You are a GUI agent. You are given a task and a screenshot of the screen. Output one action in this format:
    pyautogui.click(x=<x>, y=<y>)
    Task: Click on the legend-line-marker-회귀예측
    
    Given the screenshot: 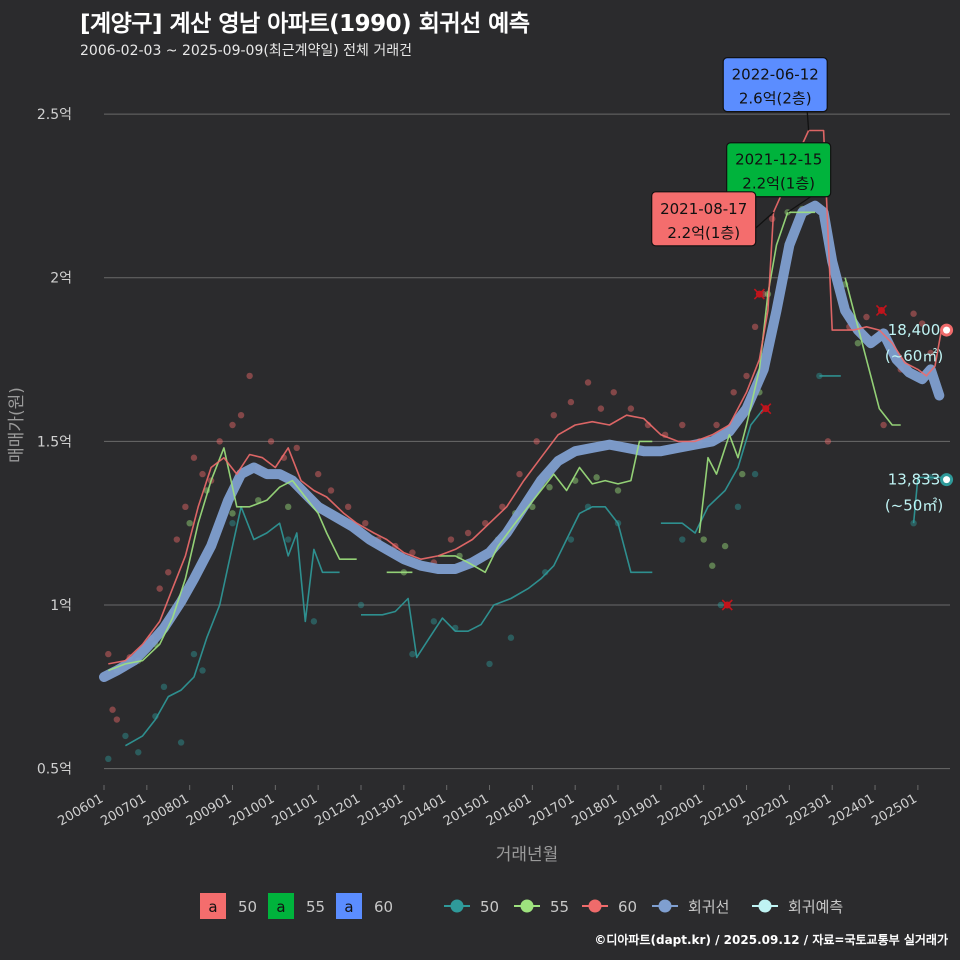 What is the action you would take?
    pyautogui.click(x=765, y=906)
    